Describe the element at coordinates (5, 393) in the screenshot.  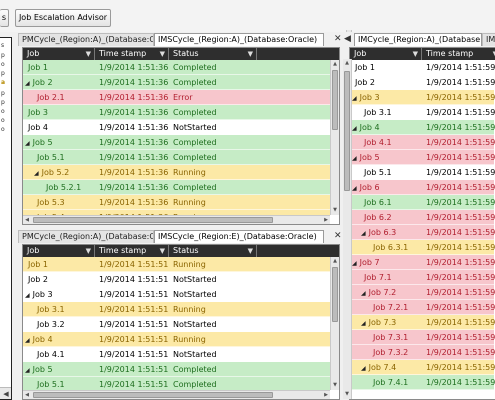
I see `left-strip-scroll-left: ◀` at that location.